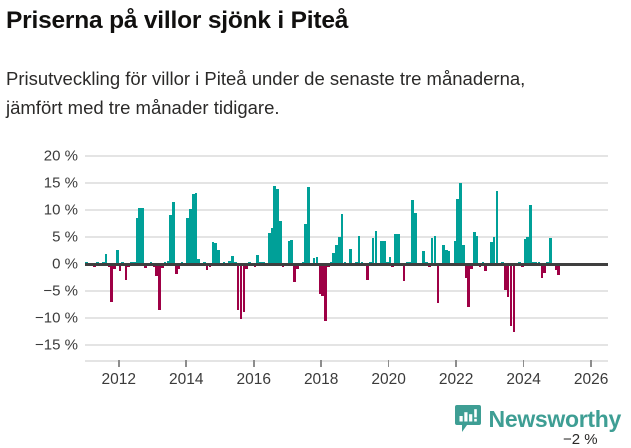 This screenshot has height=448, width=631. I want to click on y-axis-tick-label: −10 %, so click(56, 318).